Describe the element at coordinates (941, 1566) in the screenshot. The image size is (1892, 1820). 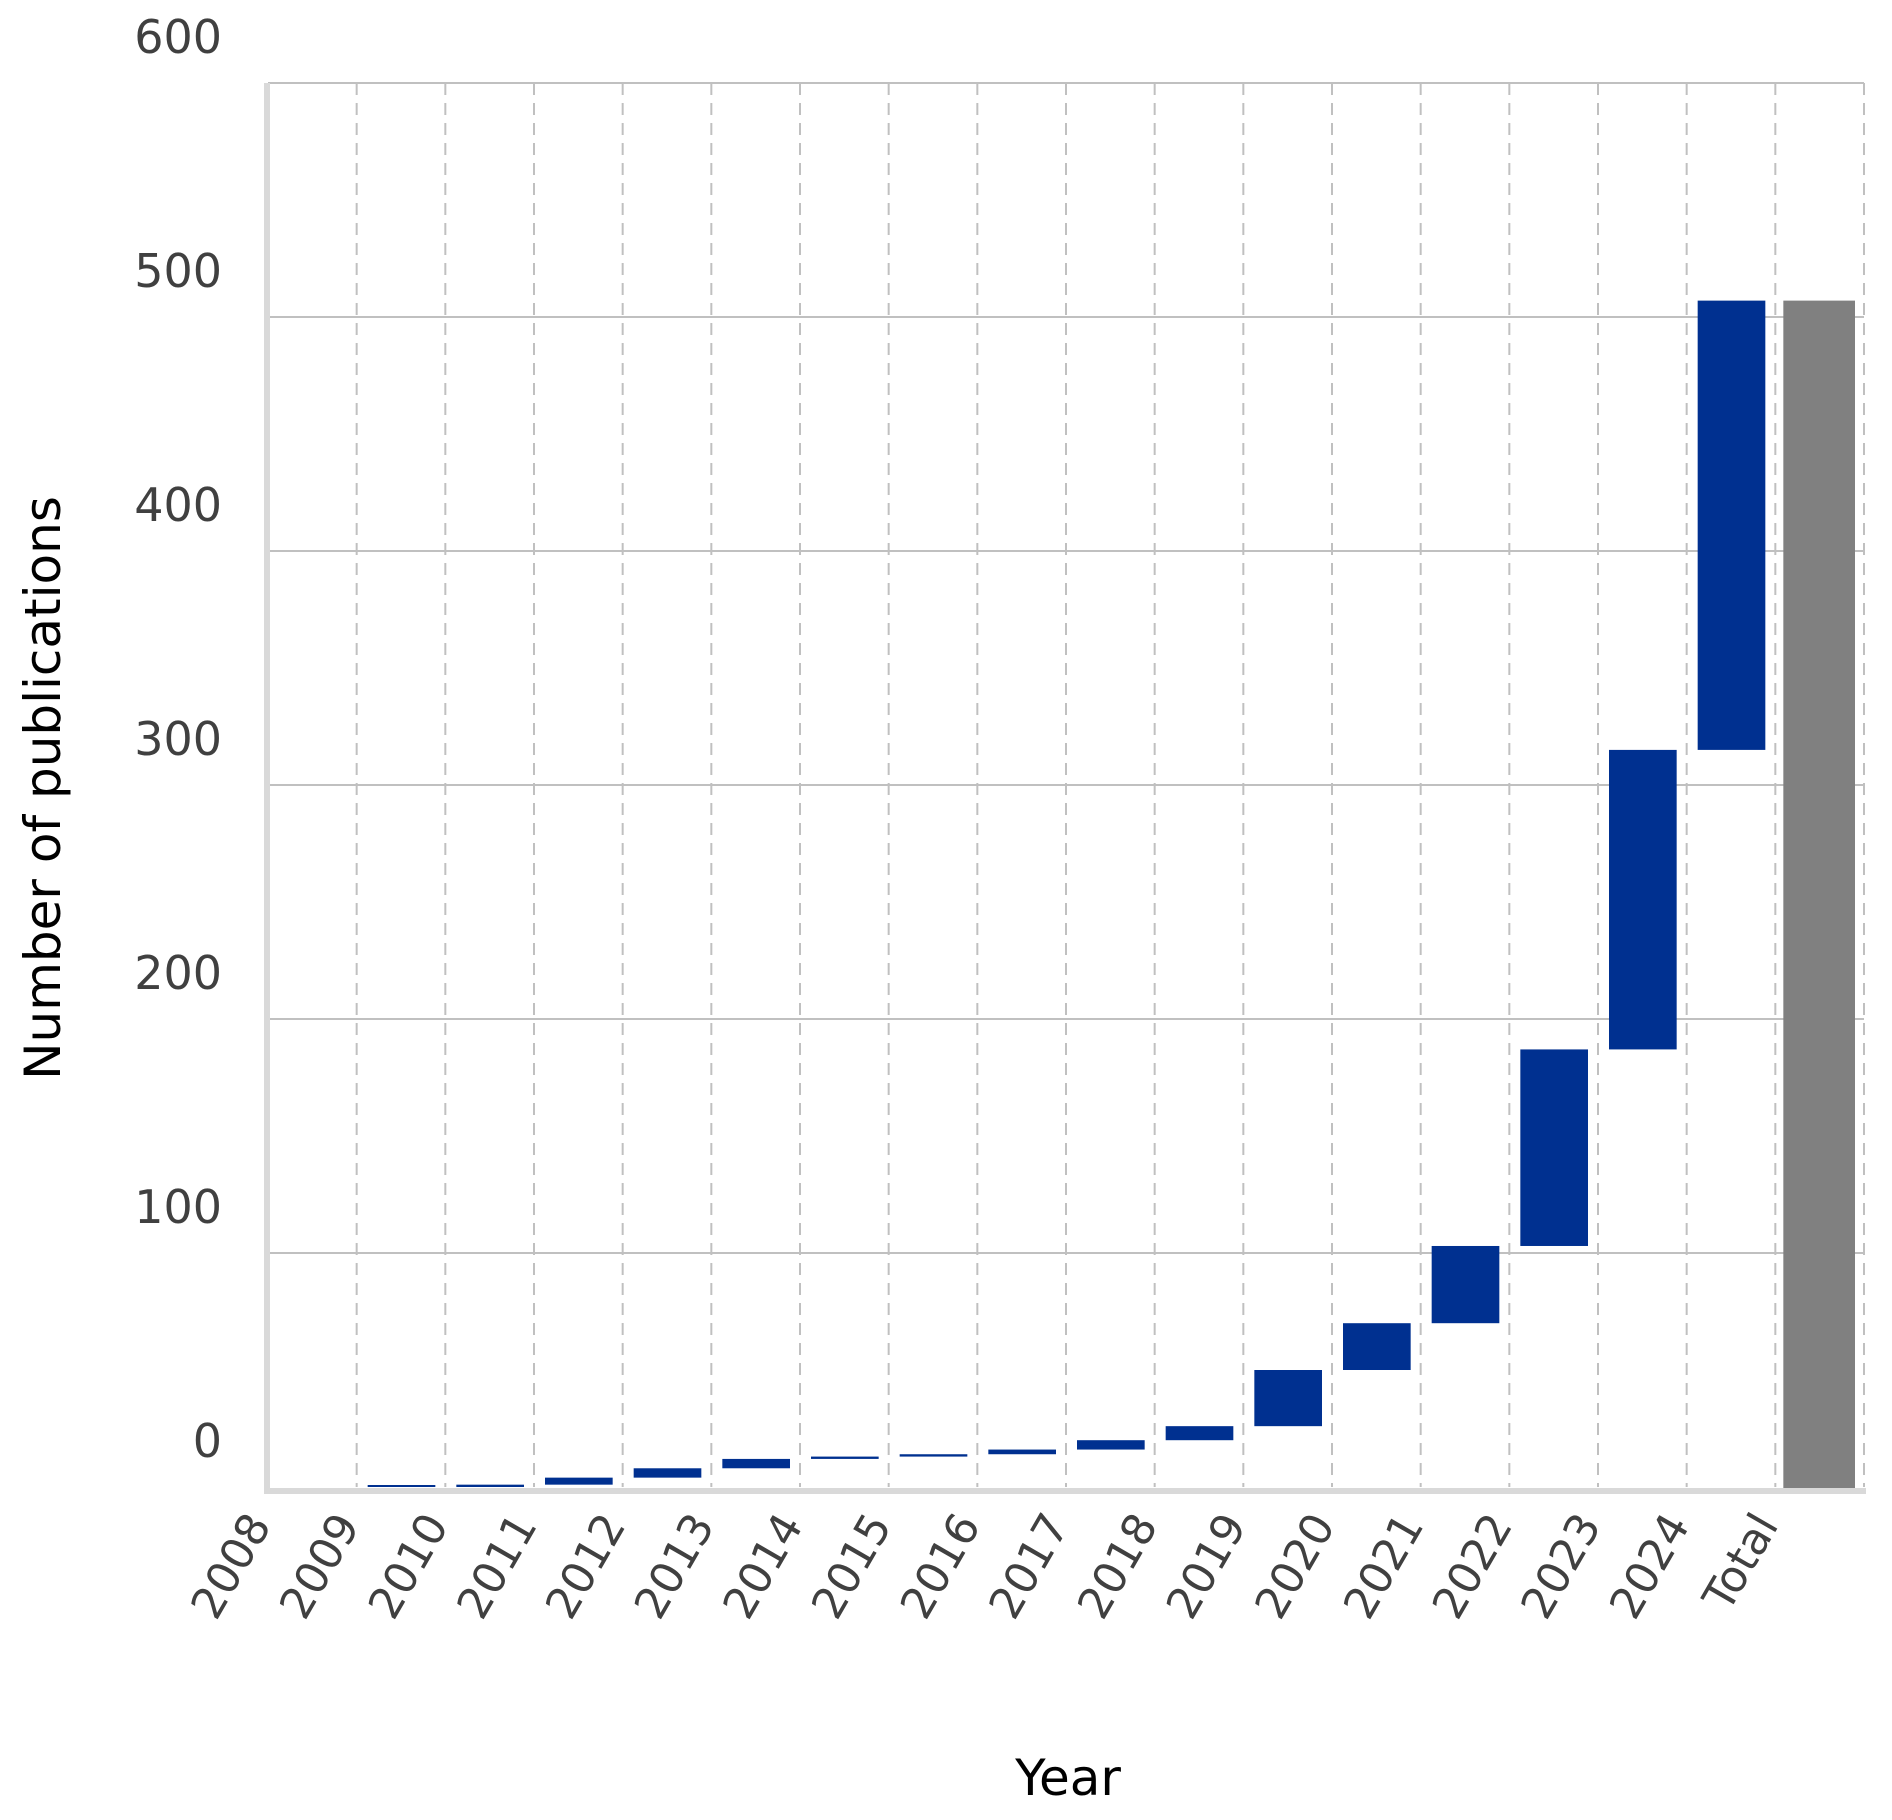
I see `x-tick-2016: 2016` at that location.